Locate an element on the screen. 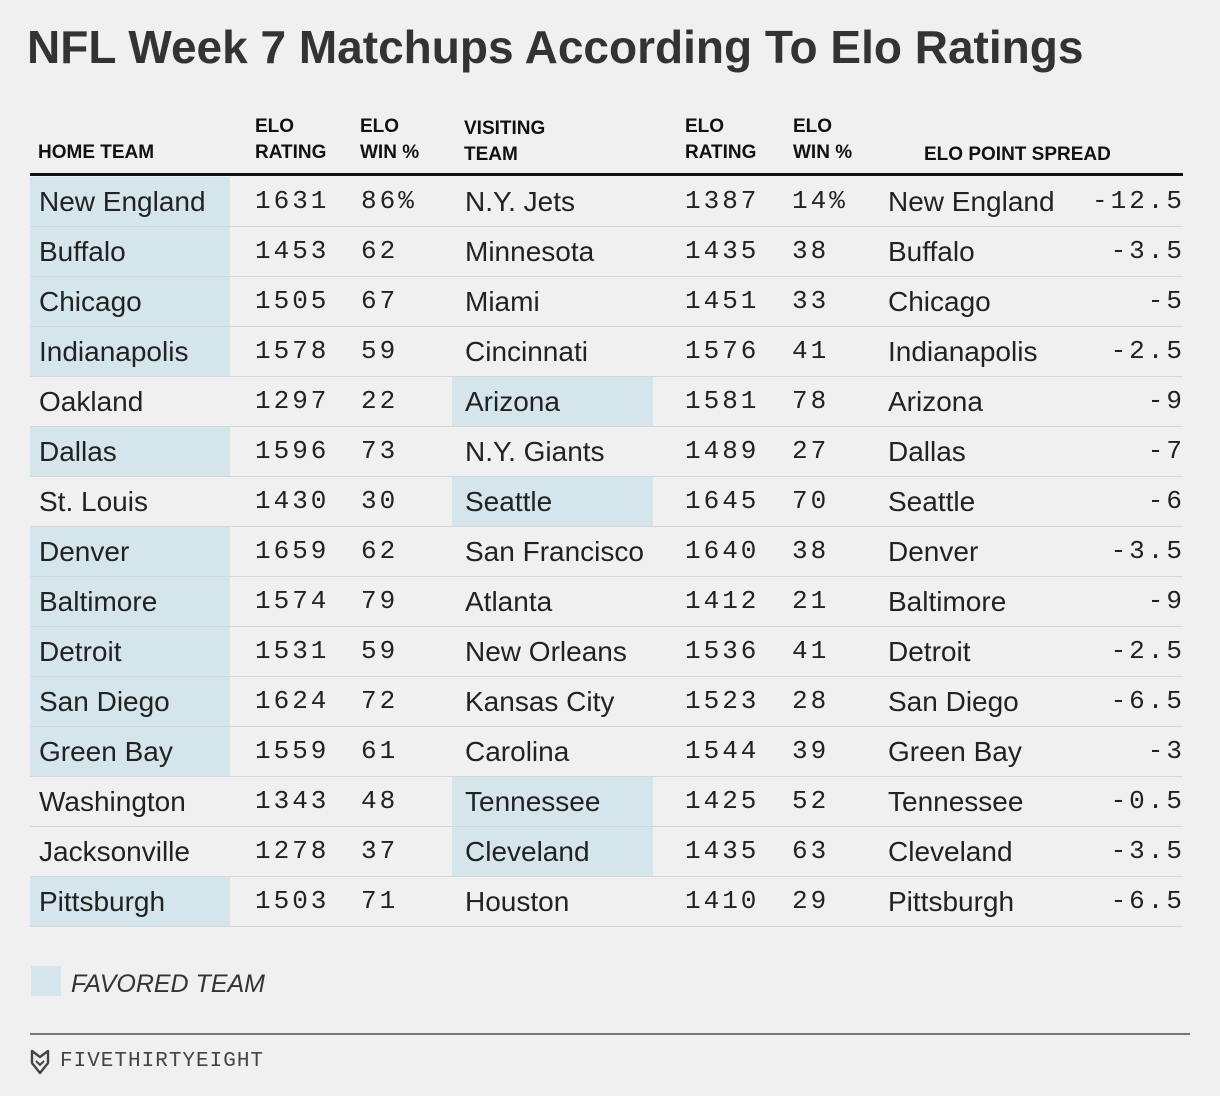  header-visiting-team-line2: TEAM is located at coordinates (491, 154).